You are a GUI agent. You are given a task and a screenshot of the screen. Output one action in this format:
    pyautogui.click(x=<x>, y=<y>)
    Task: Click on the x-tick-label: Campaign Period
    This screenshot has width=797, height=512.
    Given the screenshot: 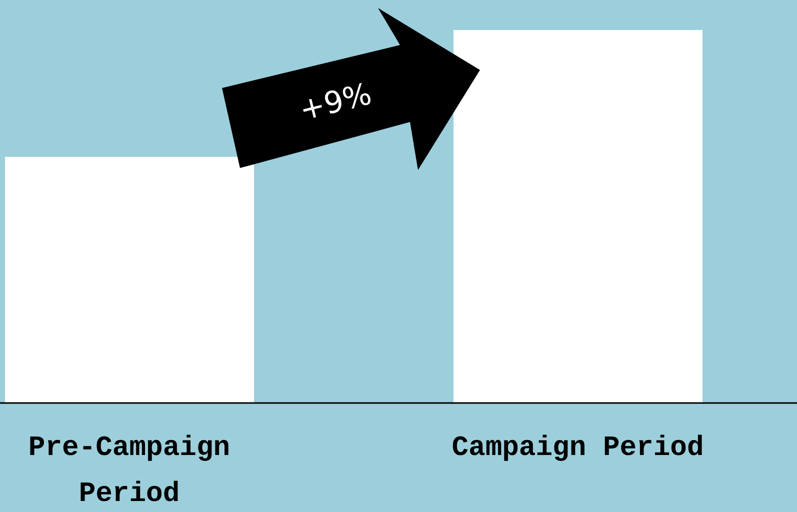 What is the action you would take?
    pyautogui.click(x=578, y=448)
    